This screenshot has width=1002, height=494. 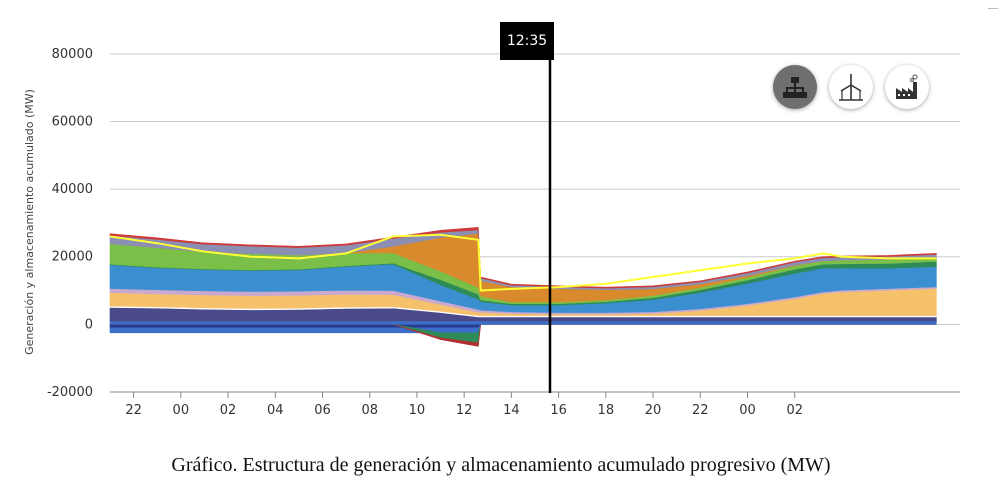 I want to click on hierarchy-icon, so click(x=795, y=87).